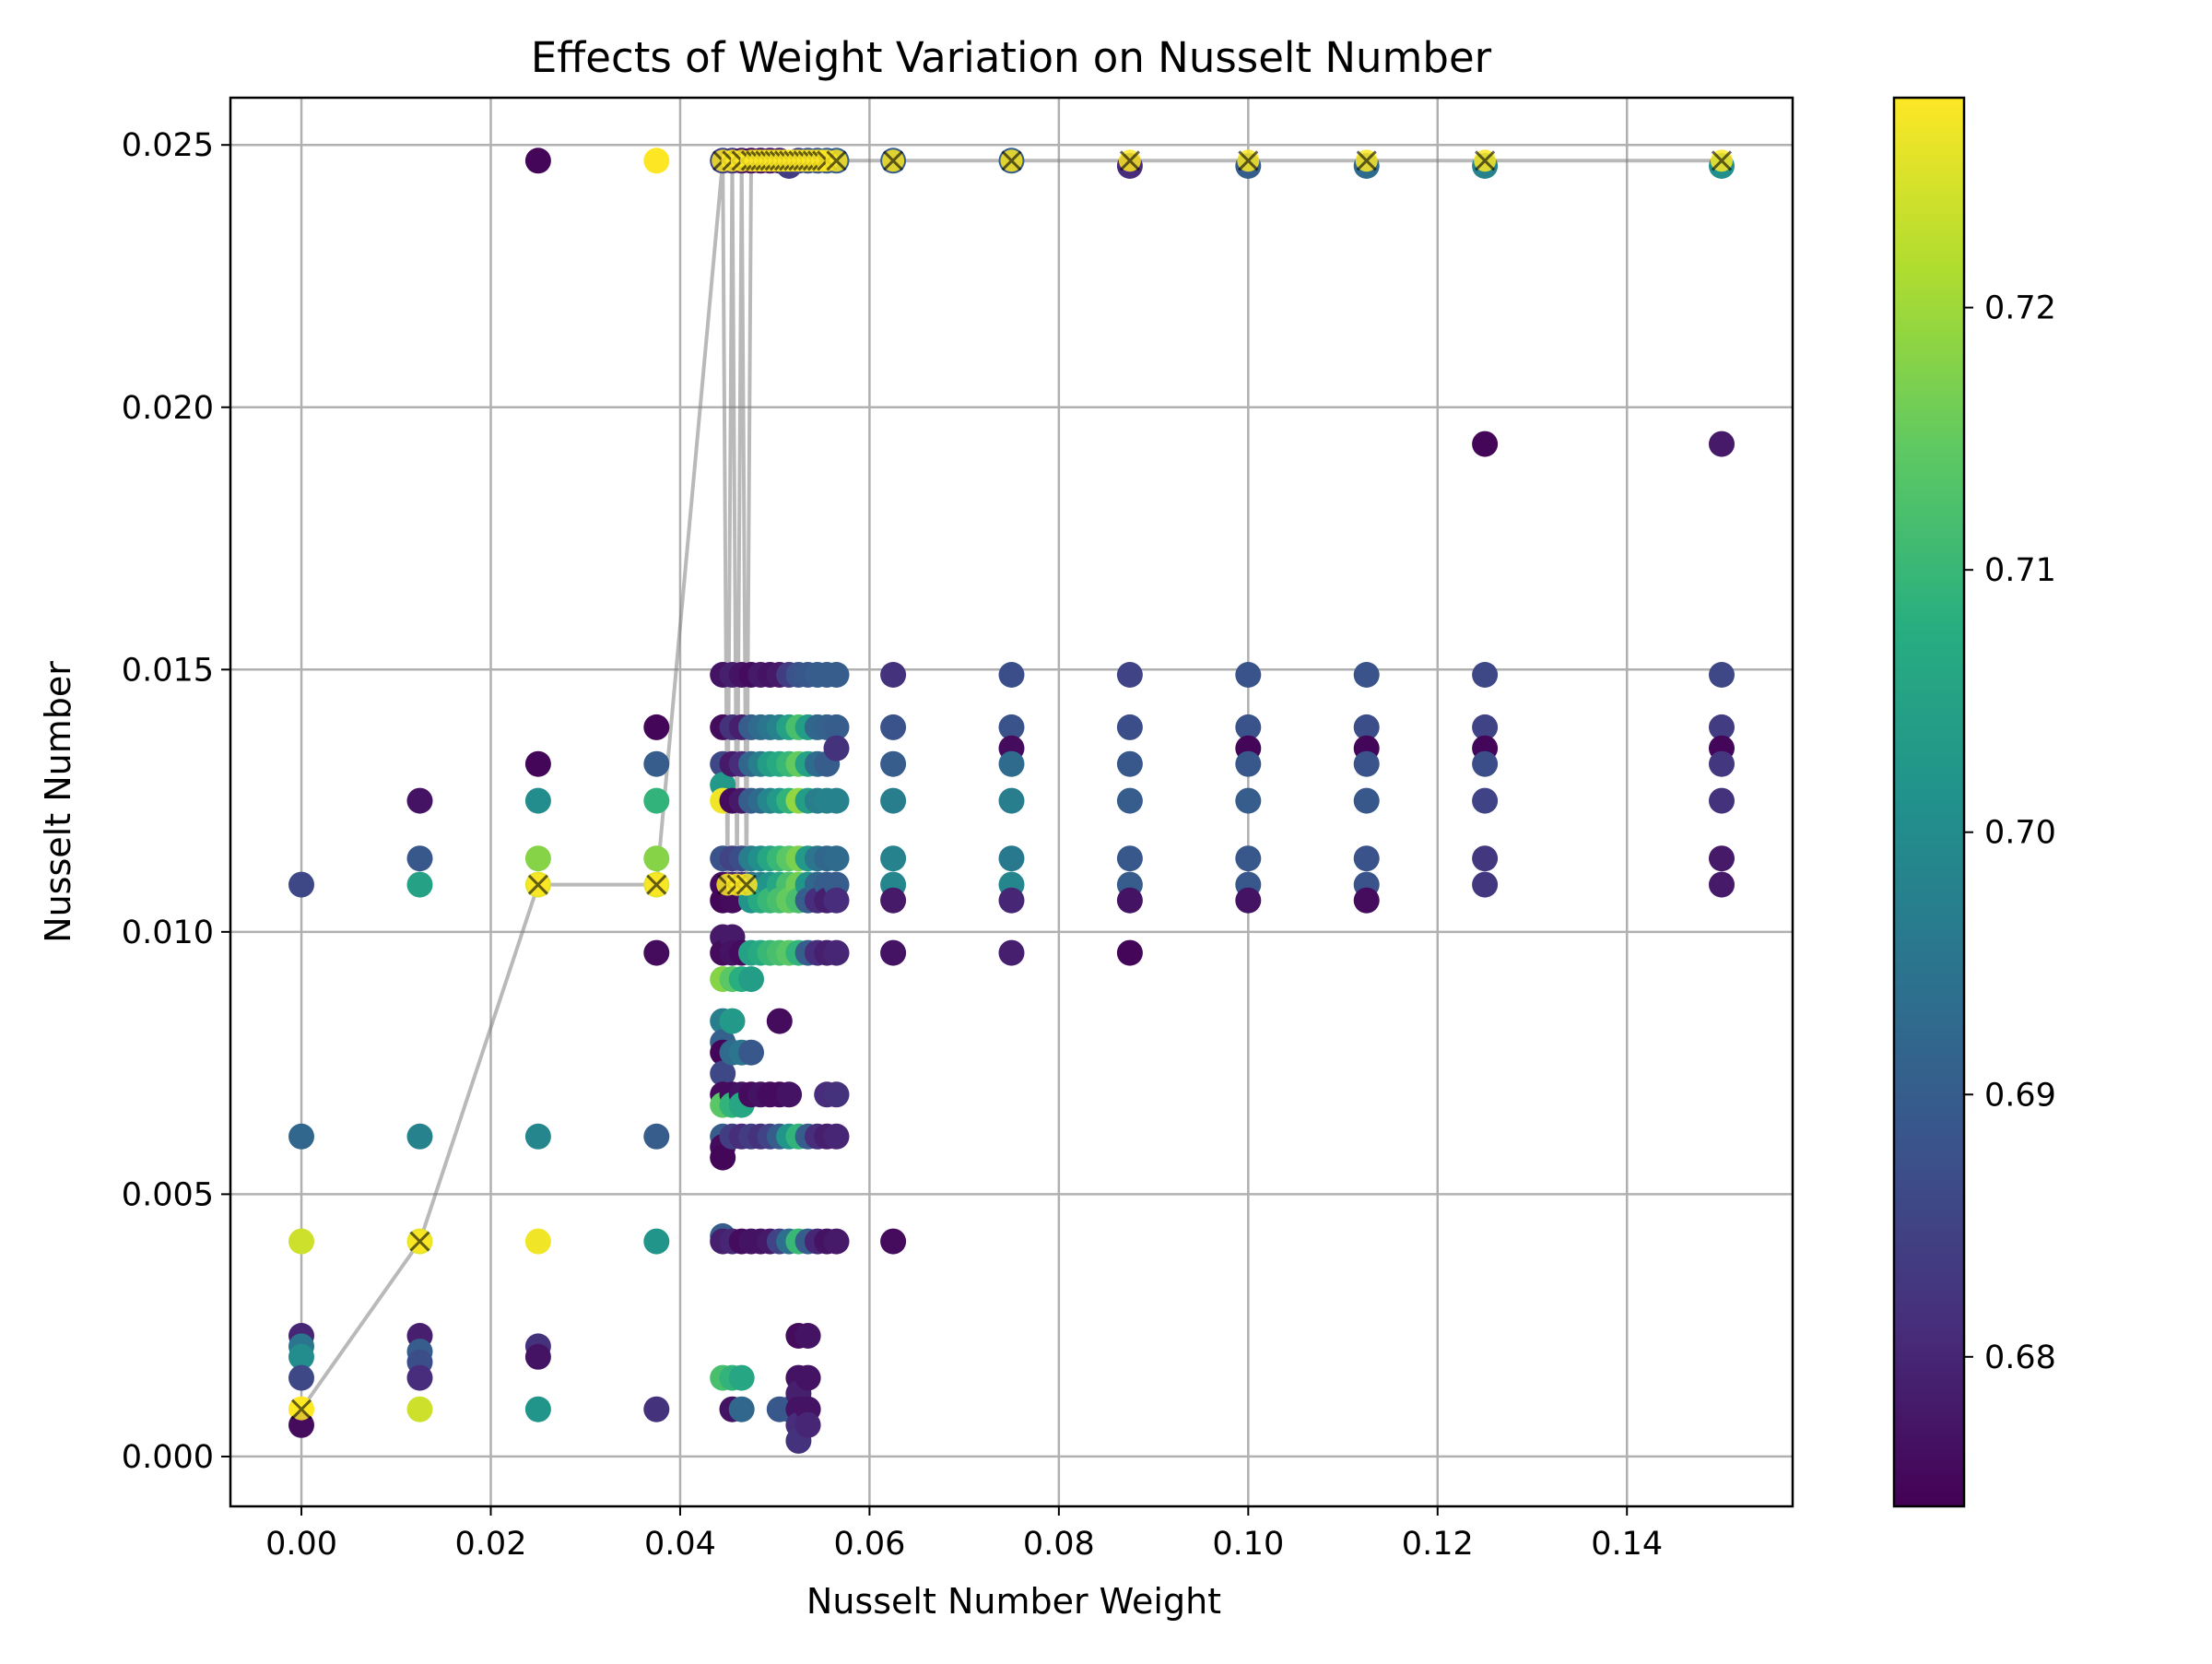  I want to click on x-tick-label: 0.02, so click(491, 1544).